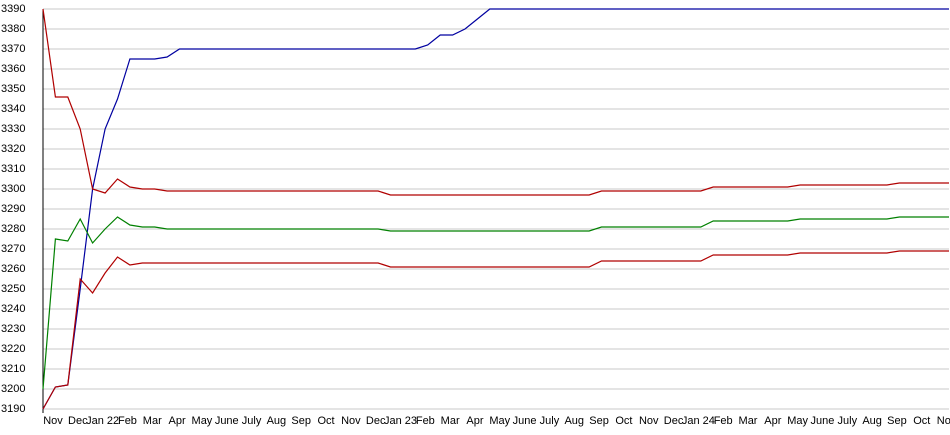  What do you see at coordinates (13, 129) in the screenshot?
I see `y-tick-label: 3330` at bounding box center [13, 129].